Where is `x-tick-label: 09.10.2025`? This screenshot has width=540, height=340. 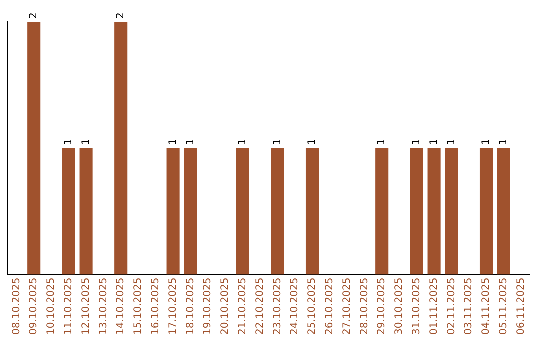
x-tick-label: 09.10.2025 is located at coordinates (34, 307).